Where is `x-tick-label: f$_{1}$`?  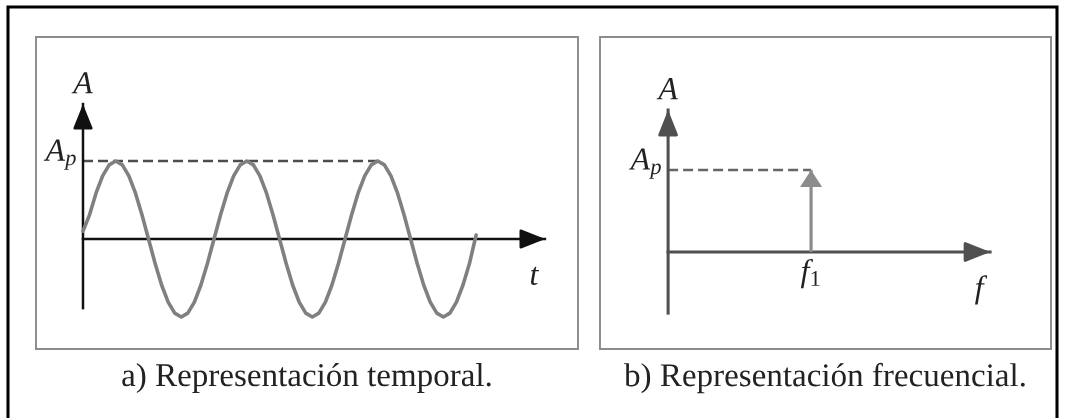 x-tick-label: f$_{1}$ is located at coordinates (810, 273).